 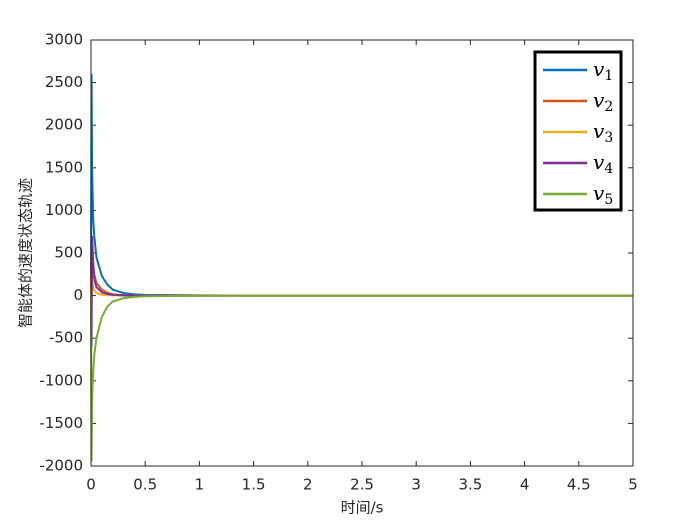 What do you see at coordinates (64, 125) in the screenshot?
I see `y-tick-label: 2000` at bounding box center [64, 125].